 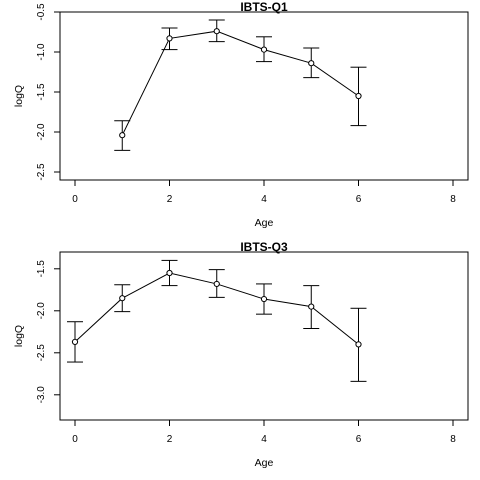 What do you see at coordinates (48, 92) in the screenshot?
I see `y-axis: -0.5 -1.0 -1.5 -2.0 -2.5` at bounding box center [48, 92].